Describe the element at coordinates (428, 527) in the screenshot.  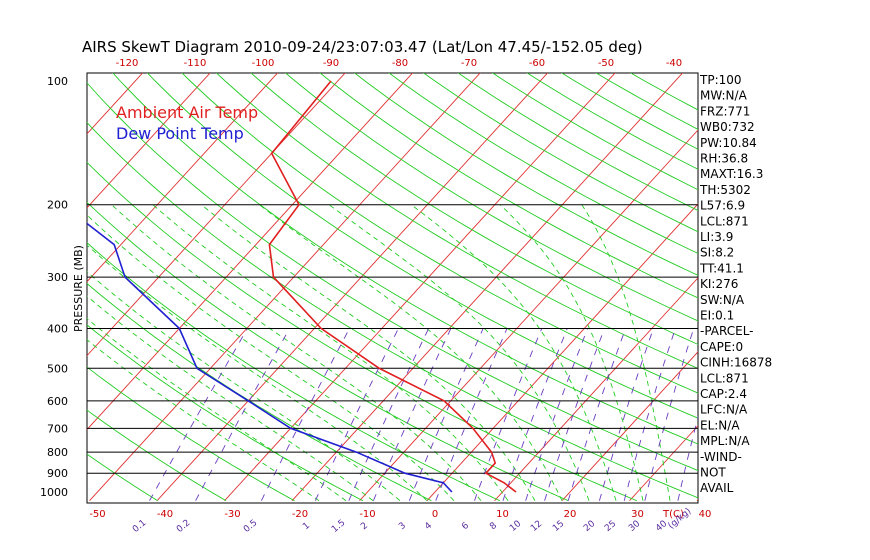
I see `mixing-ratio-tick-label: 4` at that location.